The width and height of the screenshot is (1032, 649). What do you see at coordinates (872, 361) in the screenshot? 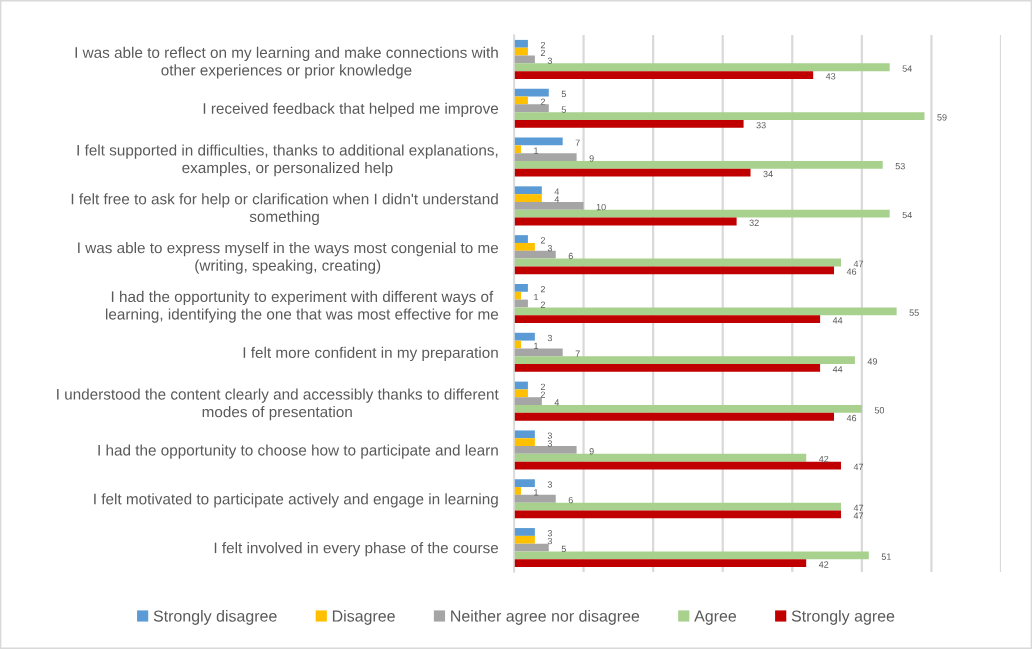
I see `data-label: 49` at bounding box center [872, 361].